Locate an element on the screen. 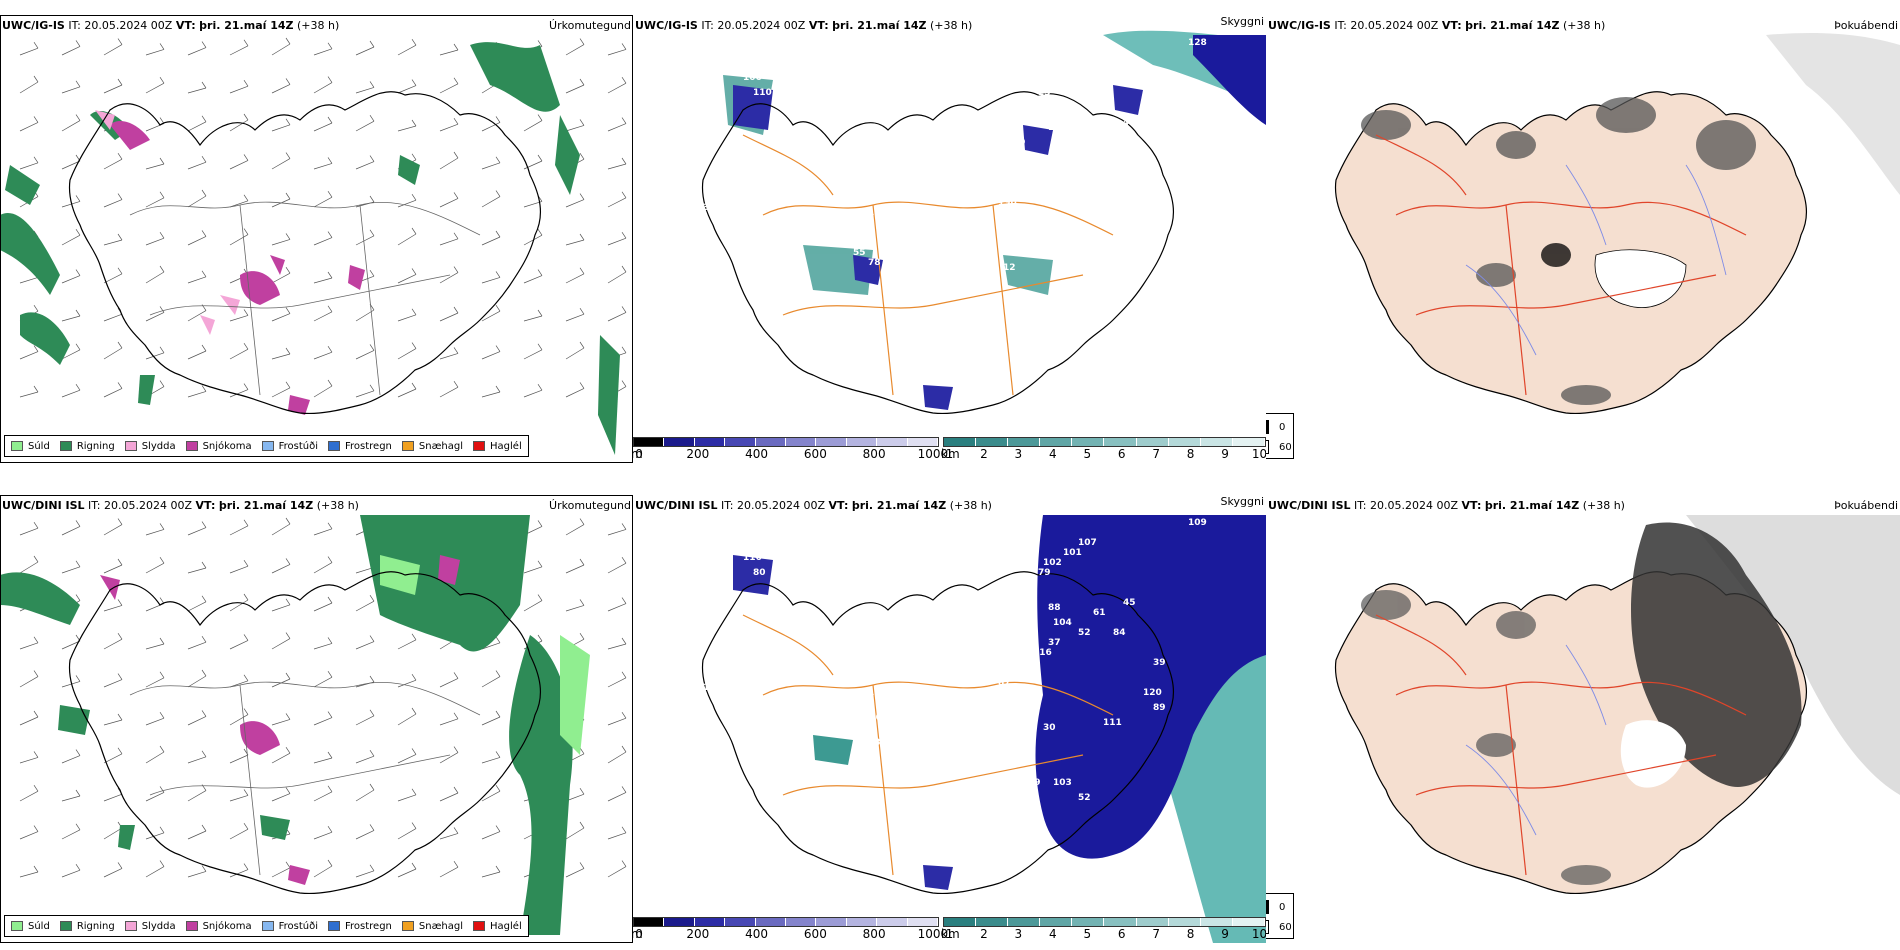  rivers is located at coordinates (1596, 260).